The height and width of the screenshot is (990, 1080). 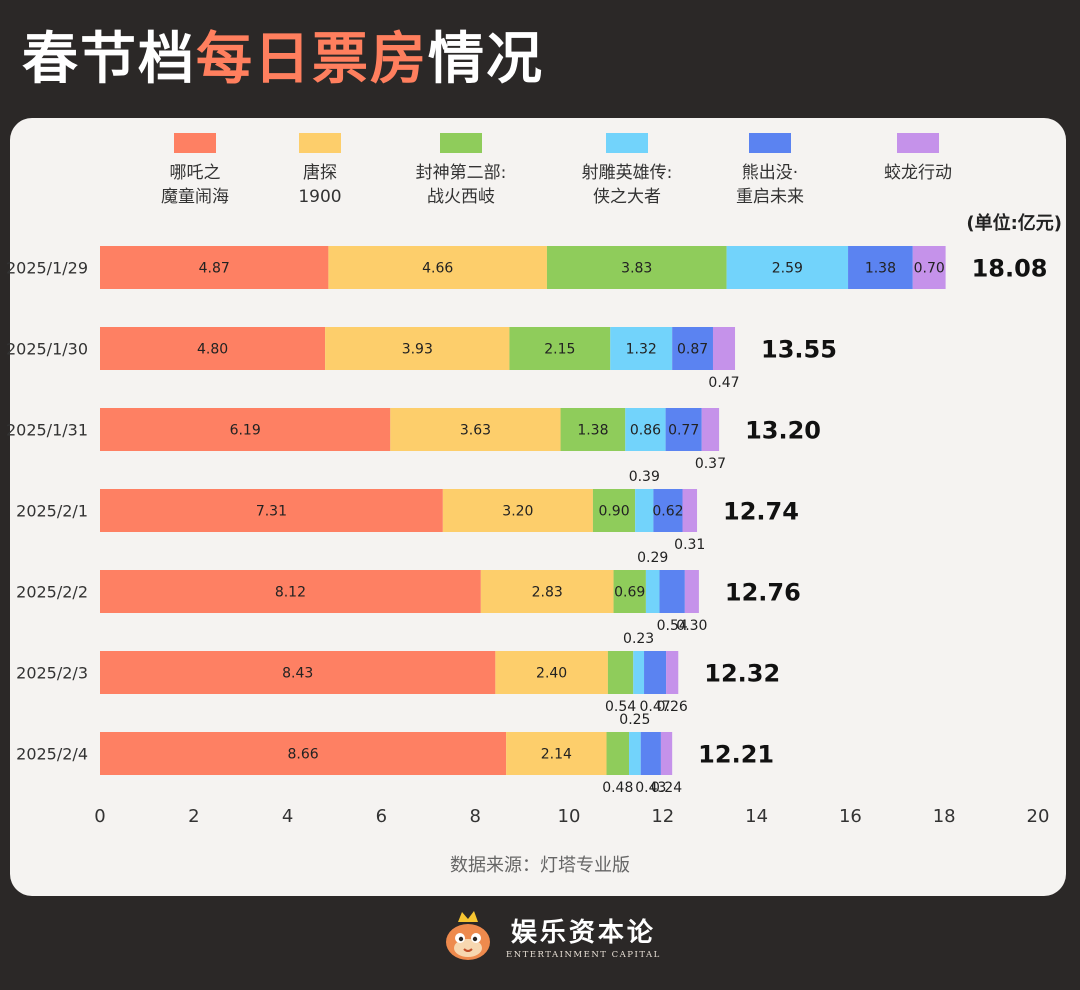 I want to click on data-label: 3.63, so click(x=475, y=431).